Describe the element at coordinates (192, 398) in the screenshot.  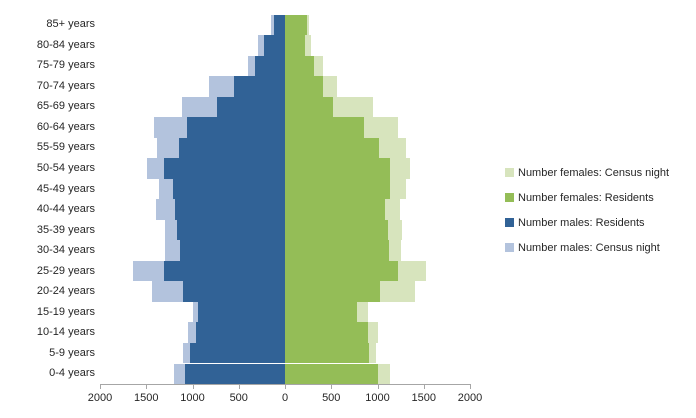
I see `x-axis-tick-label-2: 1000` at that location.